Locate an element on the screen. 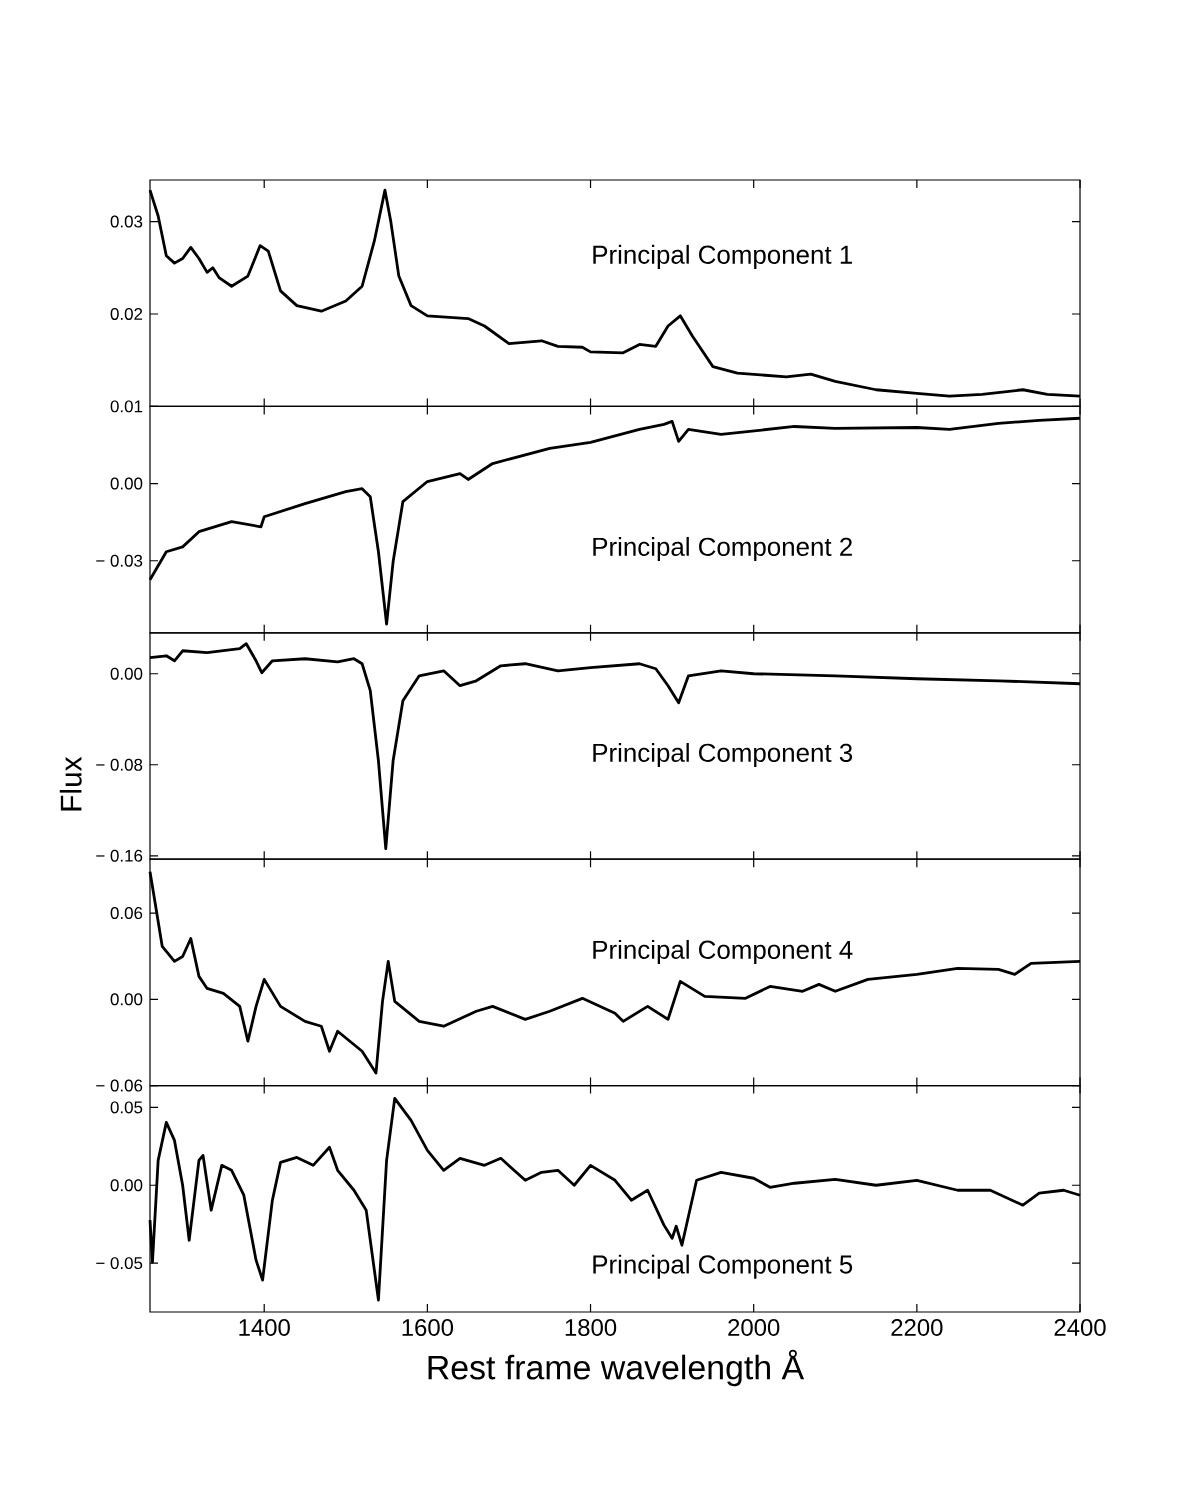 Image resolution: width=1200 pixels, height=1500 pixels. x-tick-label: 1800 is located at coordinates (591, 1327).